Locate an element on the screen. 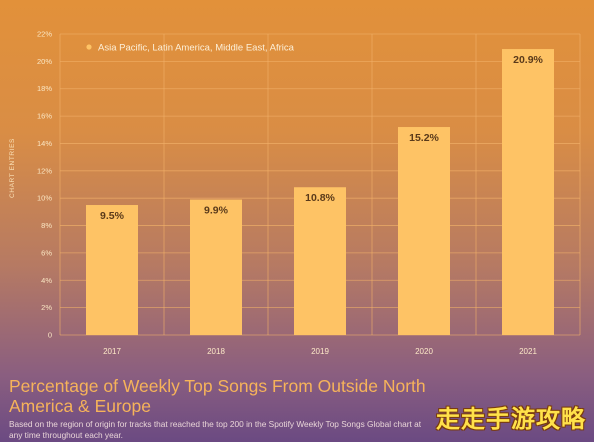 The width and height of the screenshot is (594, 442). x-tick-label: 2019 is located at coordinates (320, 351).